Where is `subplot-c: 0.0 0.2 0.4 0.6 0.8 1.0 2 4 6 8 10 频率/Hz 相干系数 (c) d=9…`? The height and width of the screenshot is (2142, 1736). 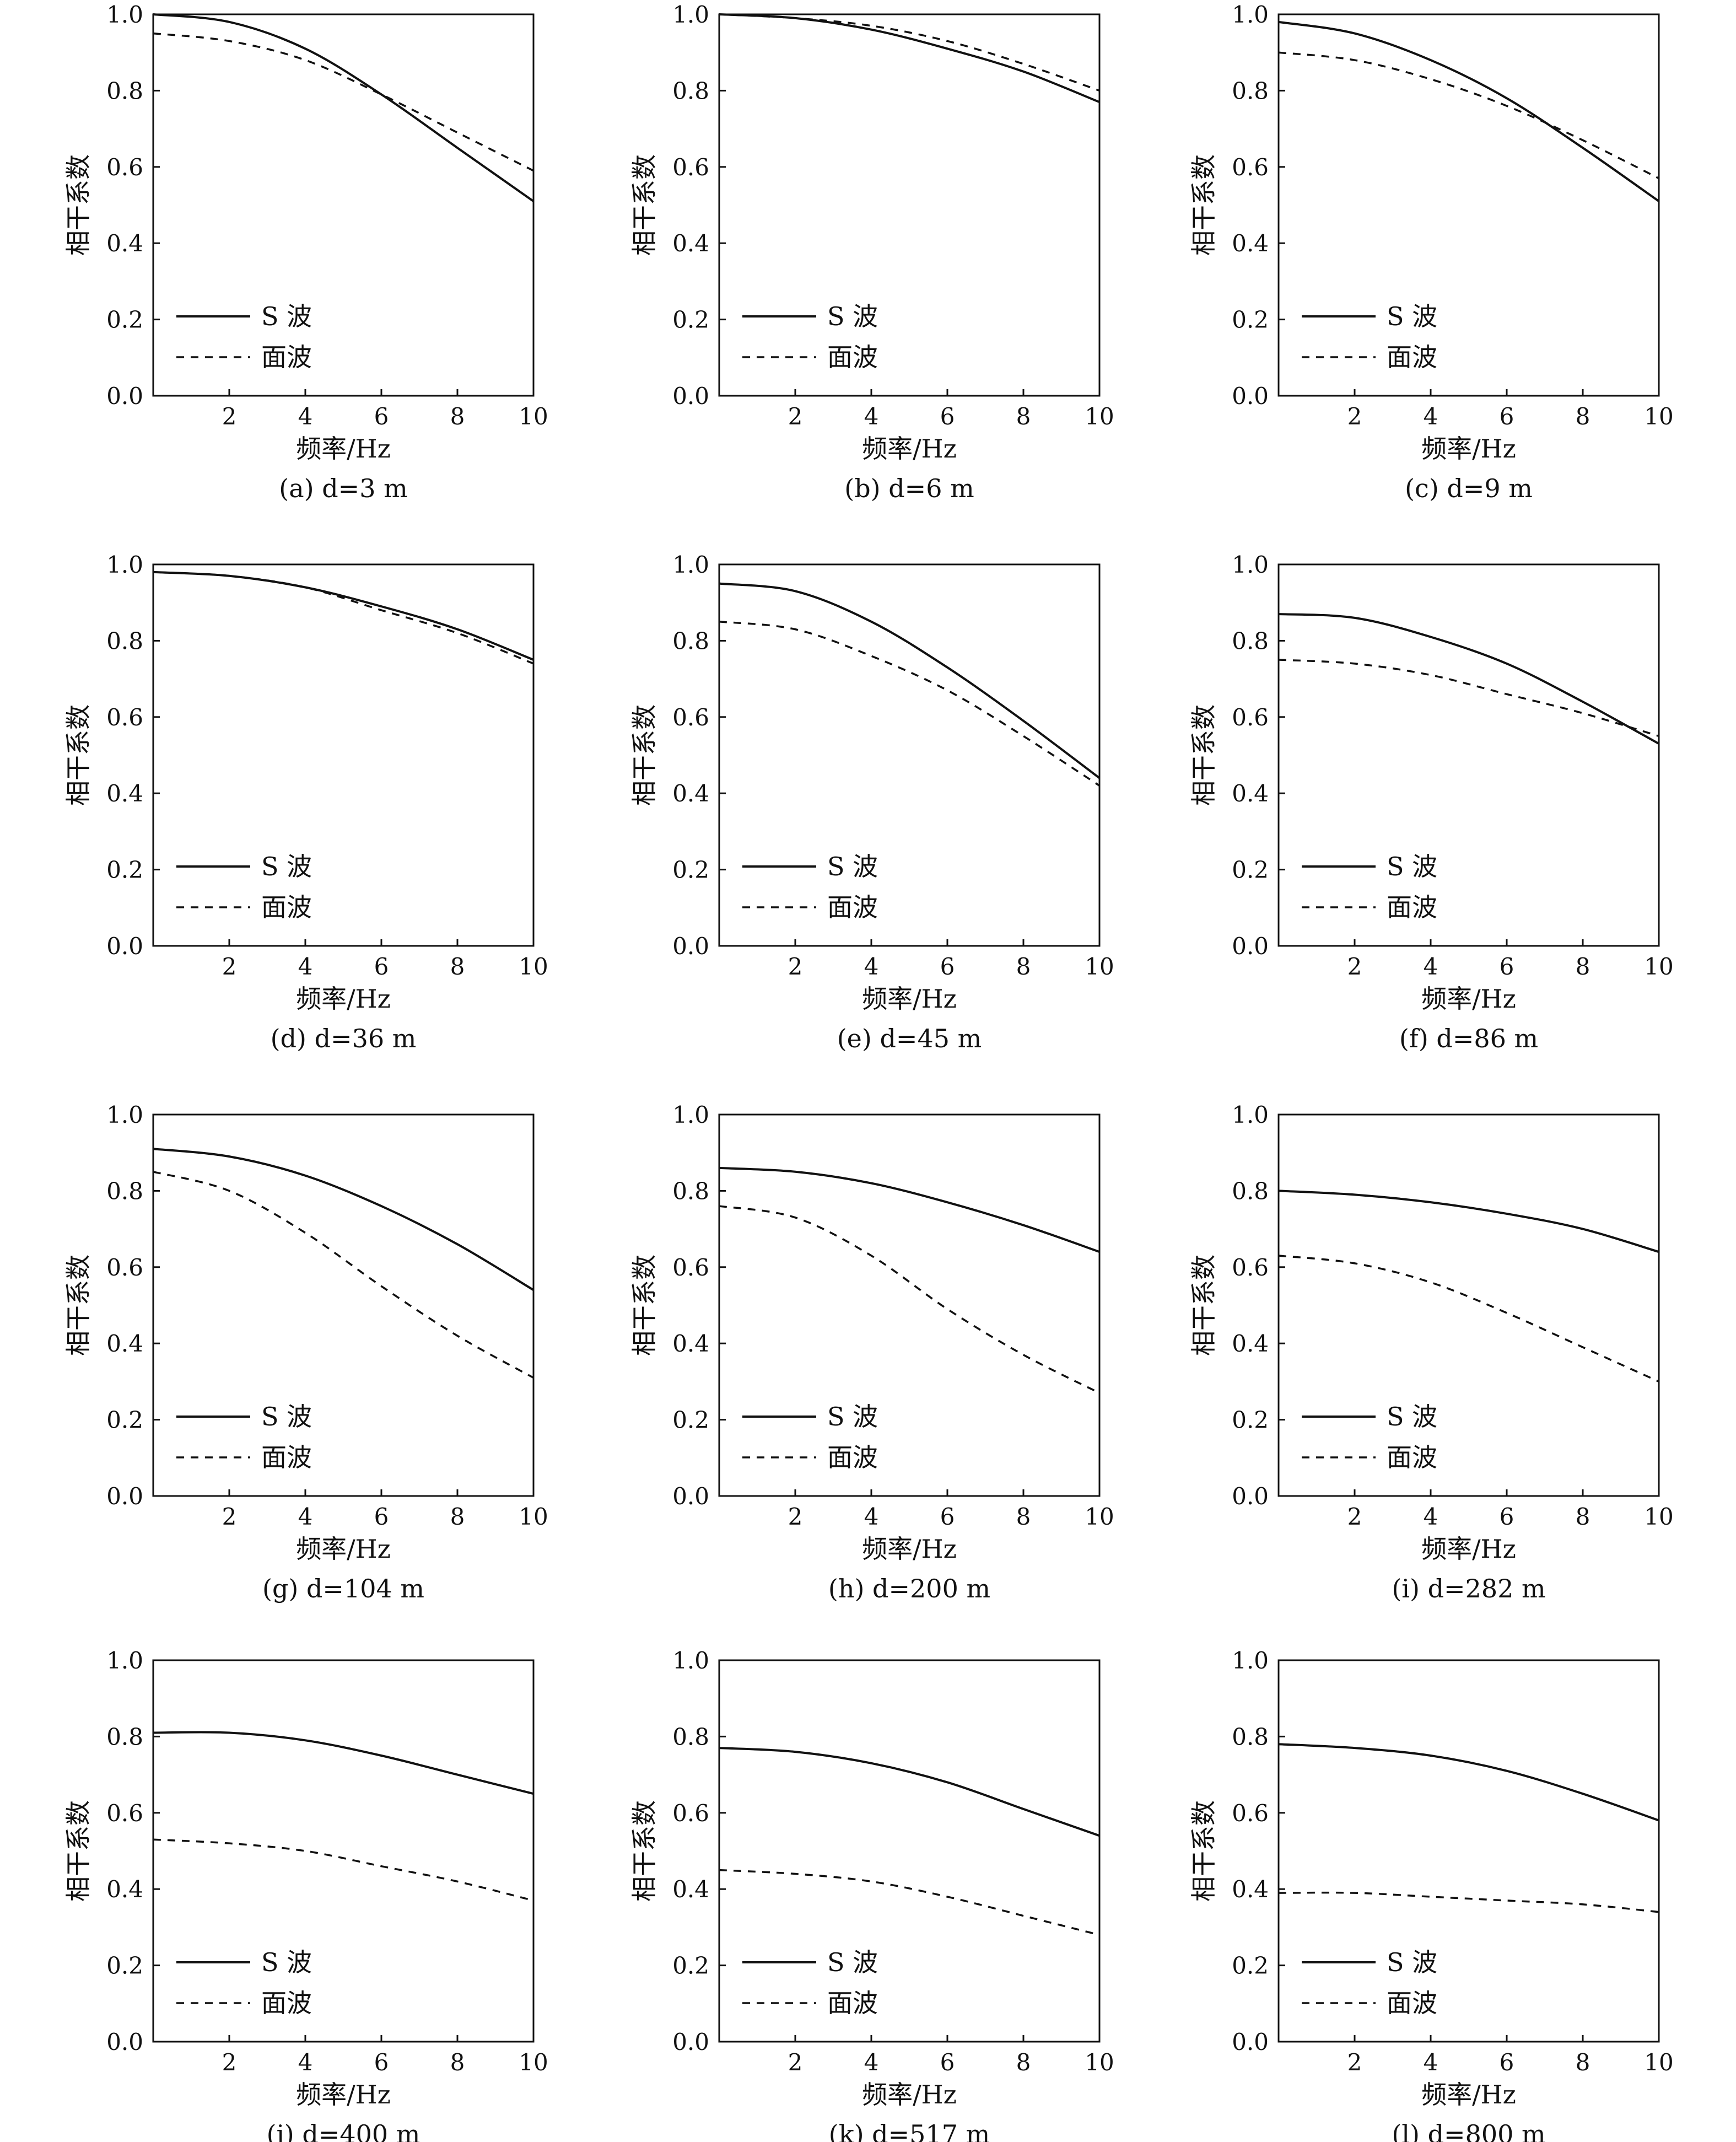 subplot-c: 0.0 0.2 0.4 0.6 0.8 1.0 2 4 6 8 10 频率/Hz 相干系数 (c) d=9… is located at coordinates (1431, 252).